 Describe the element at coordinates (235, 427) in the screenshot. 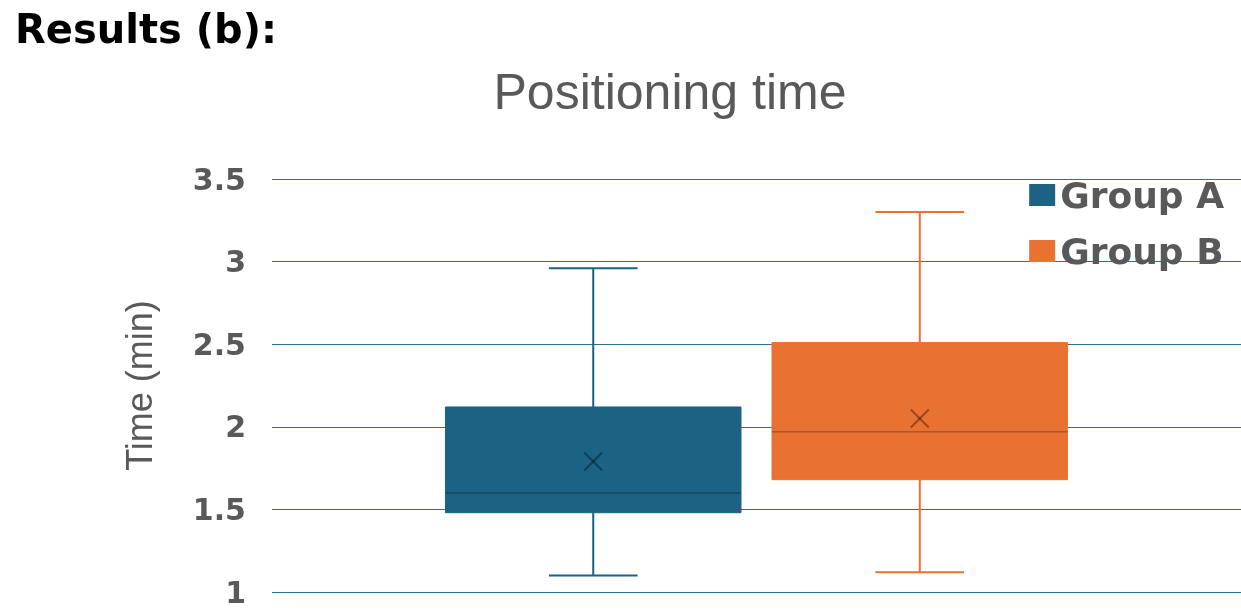

I see `y-tick-label: 2` at that location.